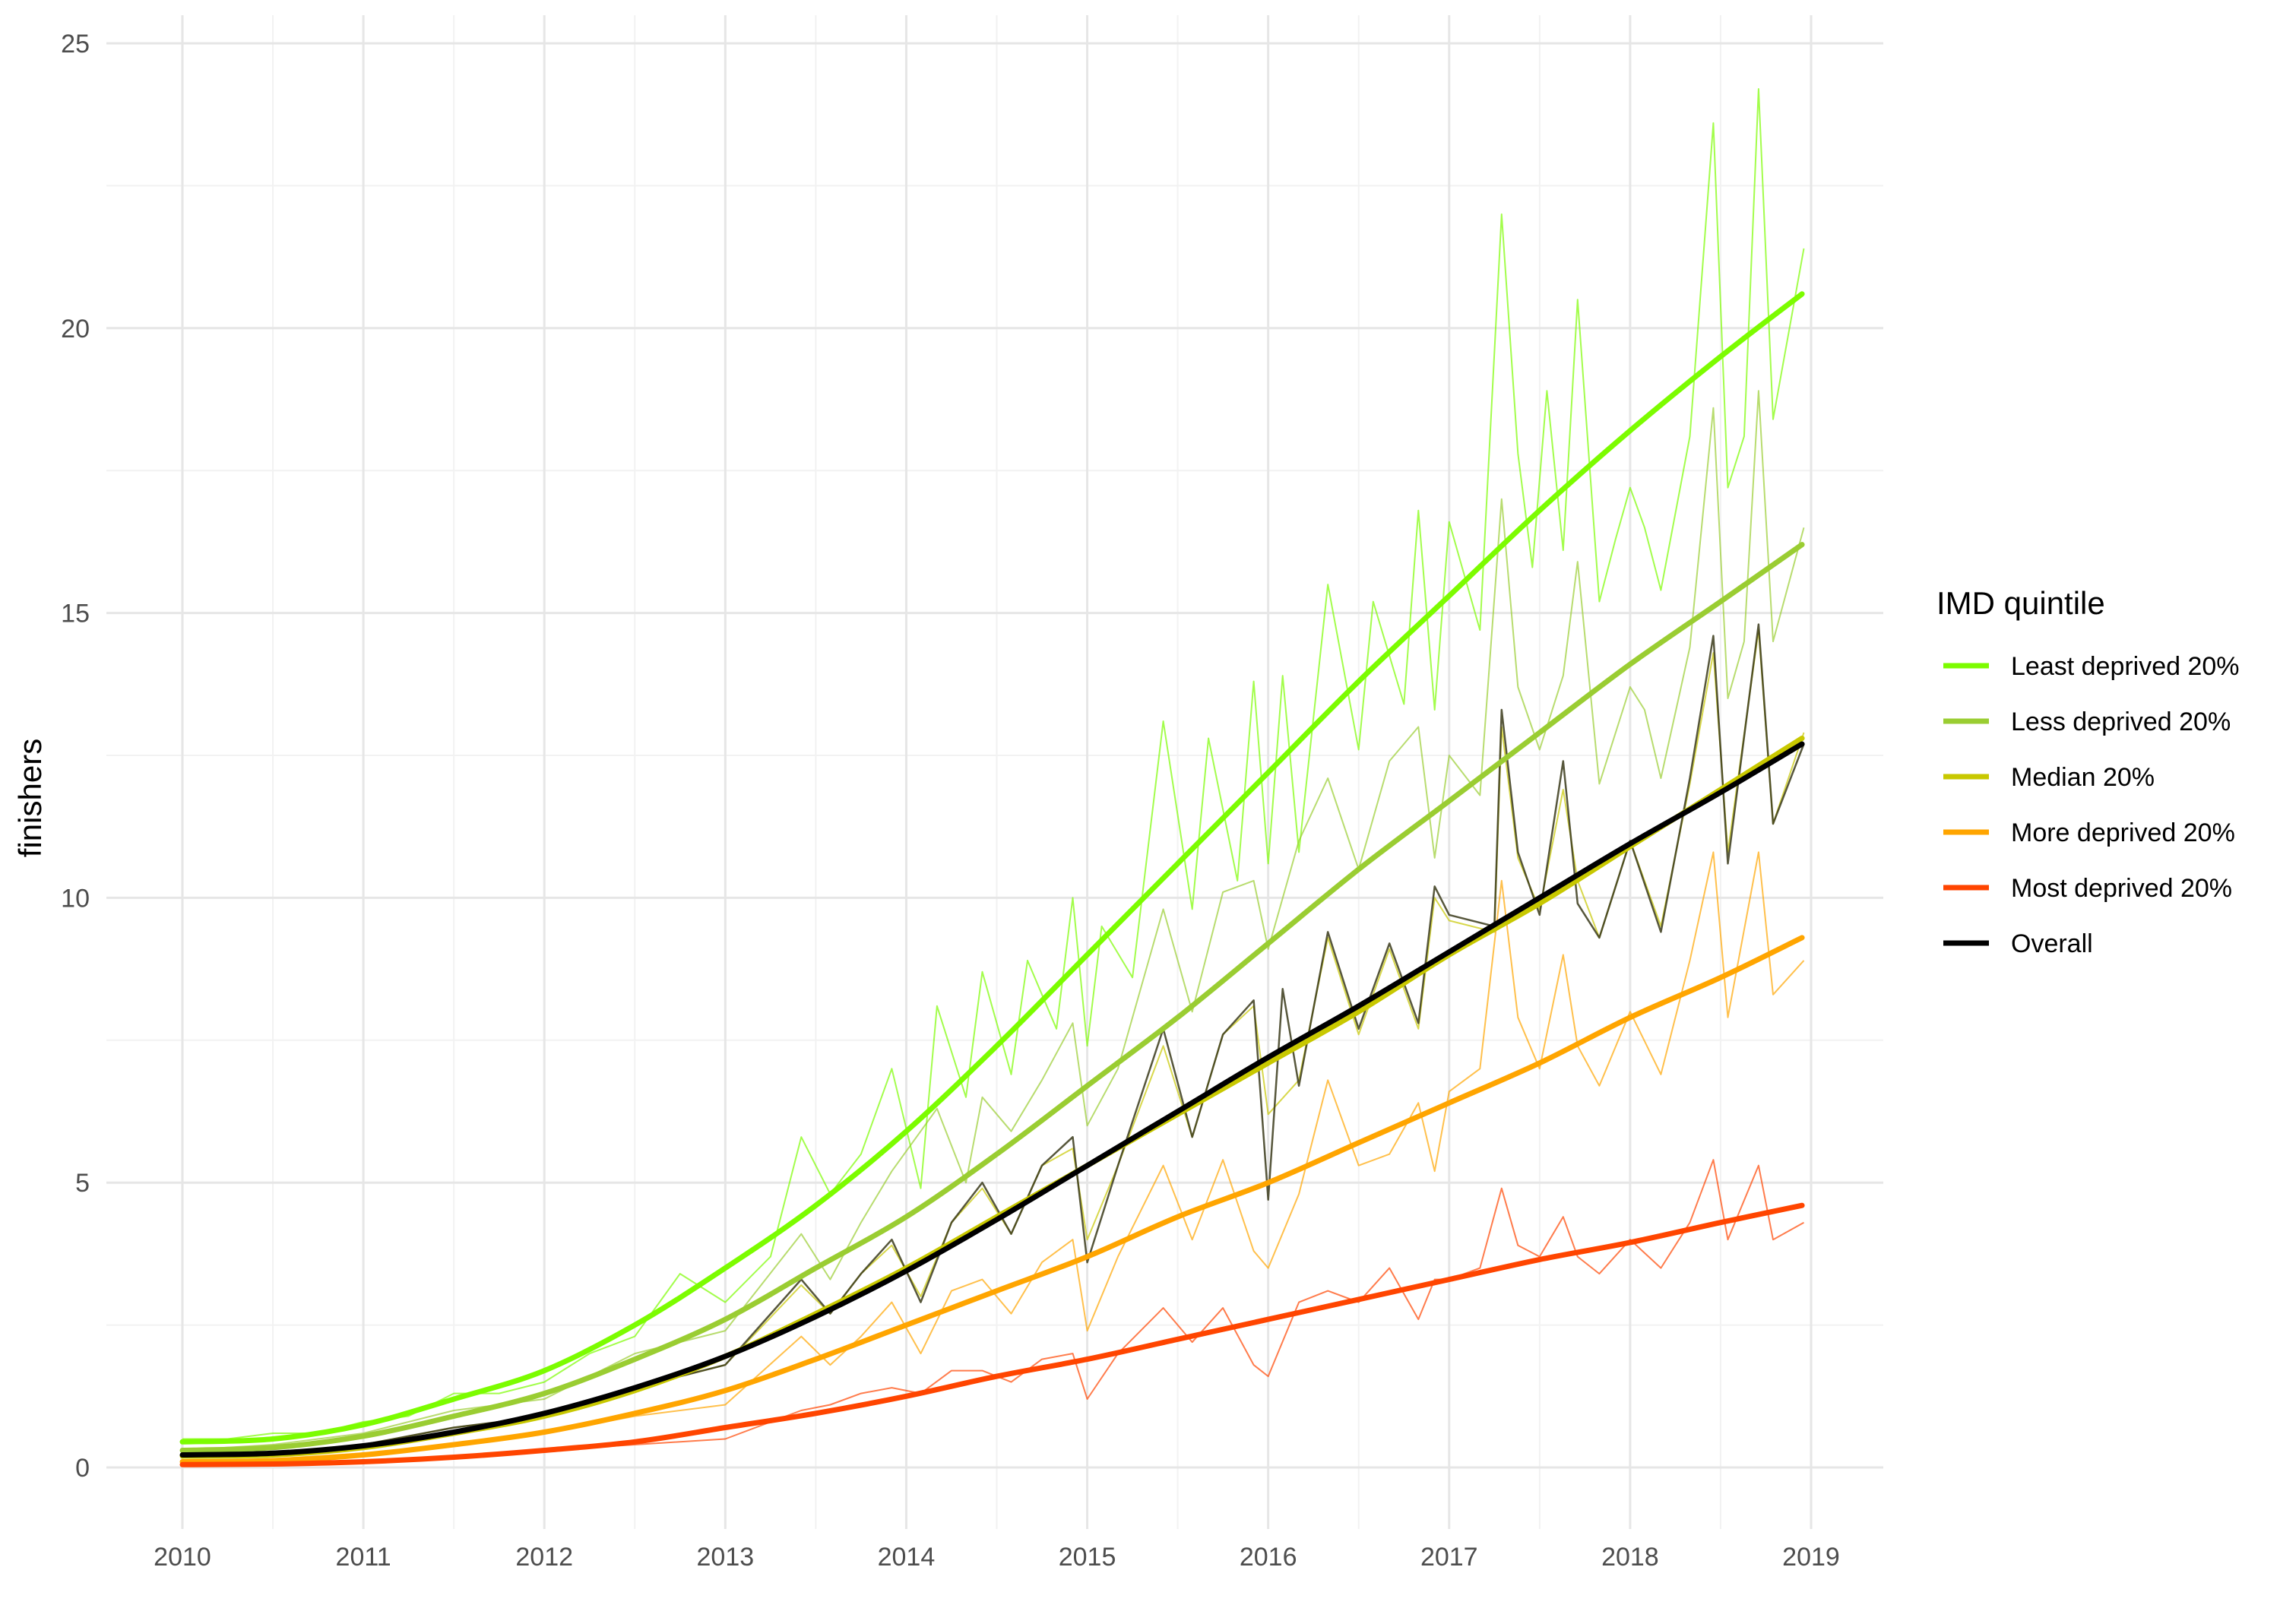  What do you see at coordinates (2121, 722) in the screenshot?
I see `legend-label: Less deprived 20%` at bounding box center [2121, 722].